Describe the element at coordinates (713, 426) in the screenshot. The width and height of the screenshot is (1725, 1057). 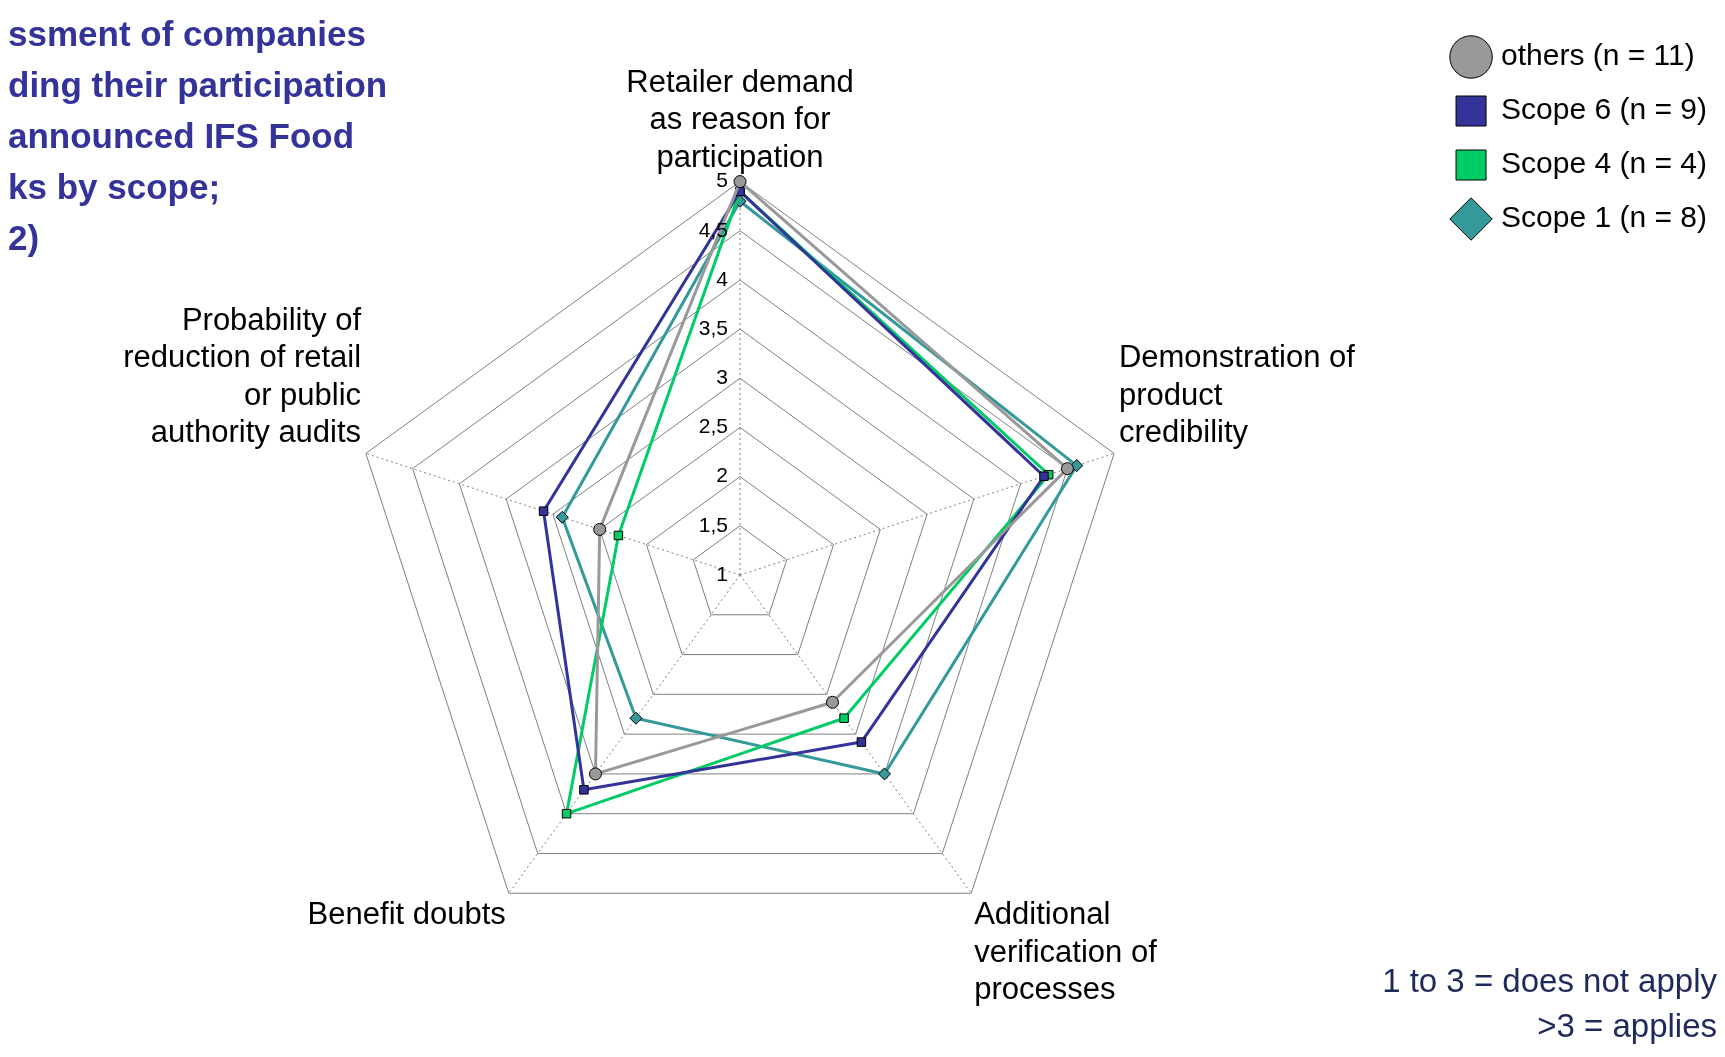
I see `y-tick-label: 2,5` at that location.